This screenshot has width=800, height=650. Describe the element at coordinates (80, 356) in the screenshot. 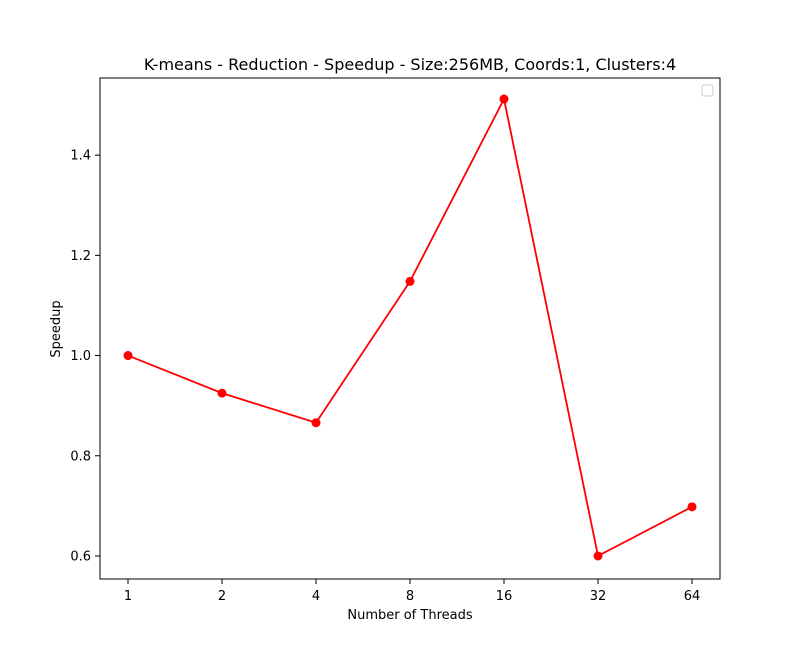

I see `y-tick-label: 1.0` at that location.